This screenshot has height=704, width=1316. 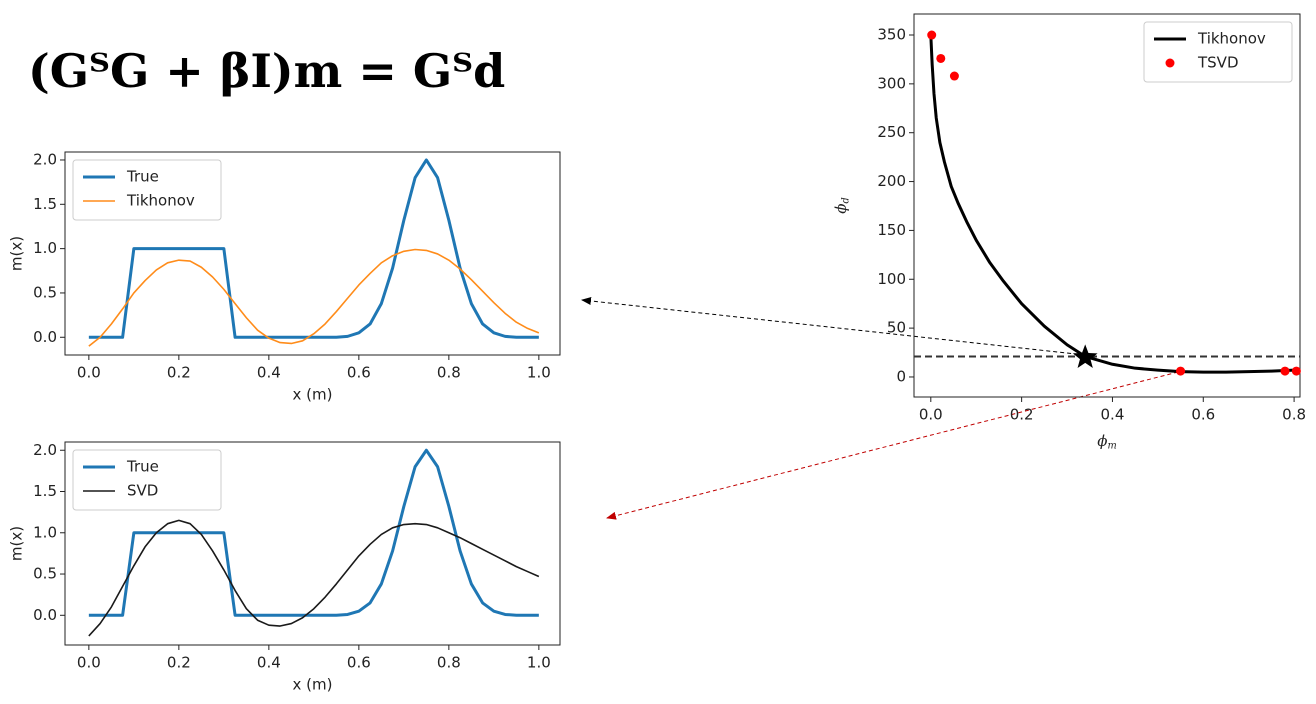 I want to click on legend-label: TSVD, so click(x=1218, y=63).